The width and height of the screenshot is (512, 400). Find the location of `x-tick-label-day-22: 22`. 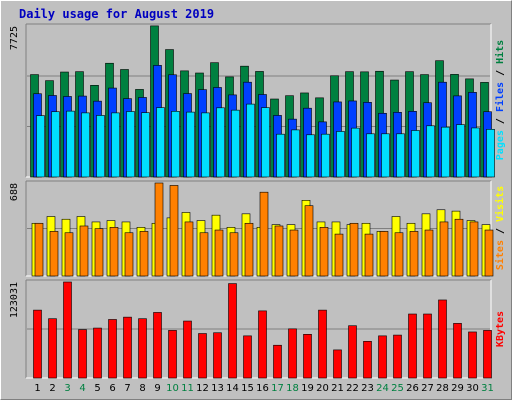

x-tick-label-day-22: 22 is located at coordinates (352, 388).